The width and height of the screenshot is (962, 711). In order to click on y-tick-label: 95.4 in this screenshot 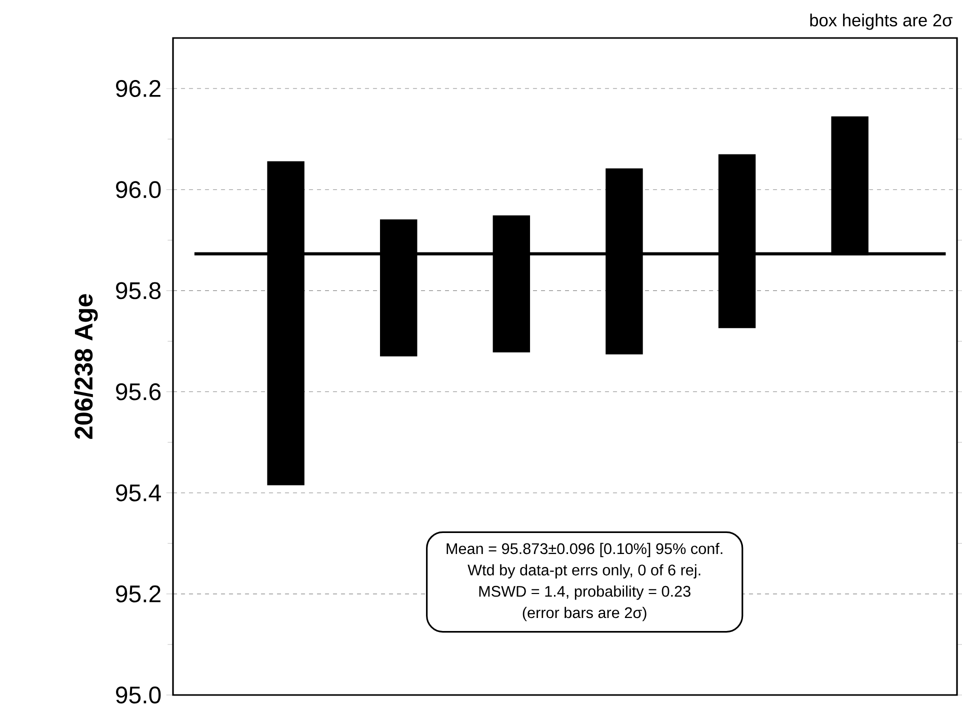, I will do `click(138, 493)`.